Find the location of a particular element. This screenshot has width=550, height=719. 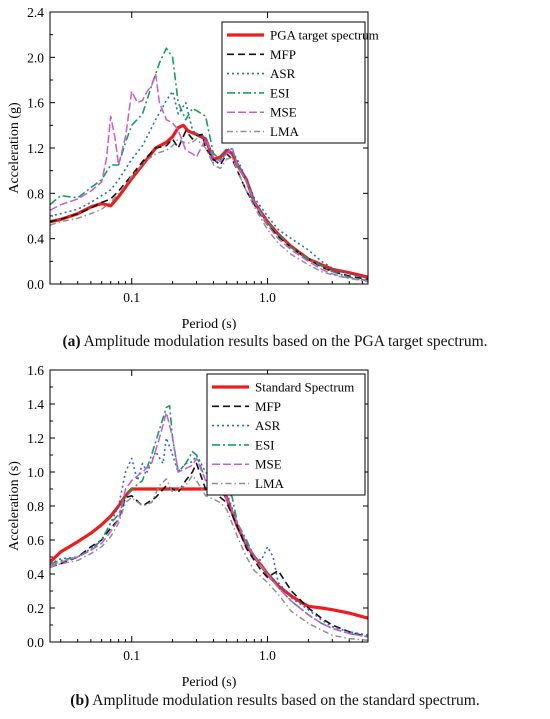

legend-label: PGA target spectrum is located at coordinates (324, 35).